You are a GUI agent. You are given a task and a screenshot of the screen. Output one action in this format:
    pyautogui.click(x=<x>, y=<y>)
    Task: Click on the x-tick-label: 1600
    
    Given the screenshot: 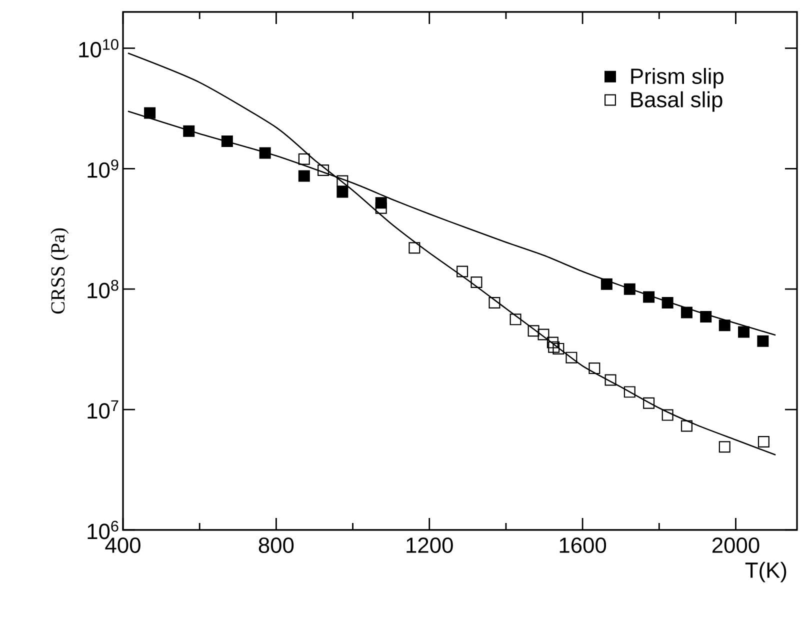 What is the action you would take?
    pyautogui.click(x=583, y=545)
    